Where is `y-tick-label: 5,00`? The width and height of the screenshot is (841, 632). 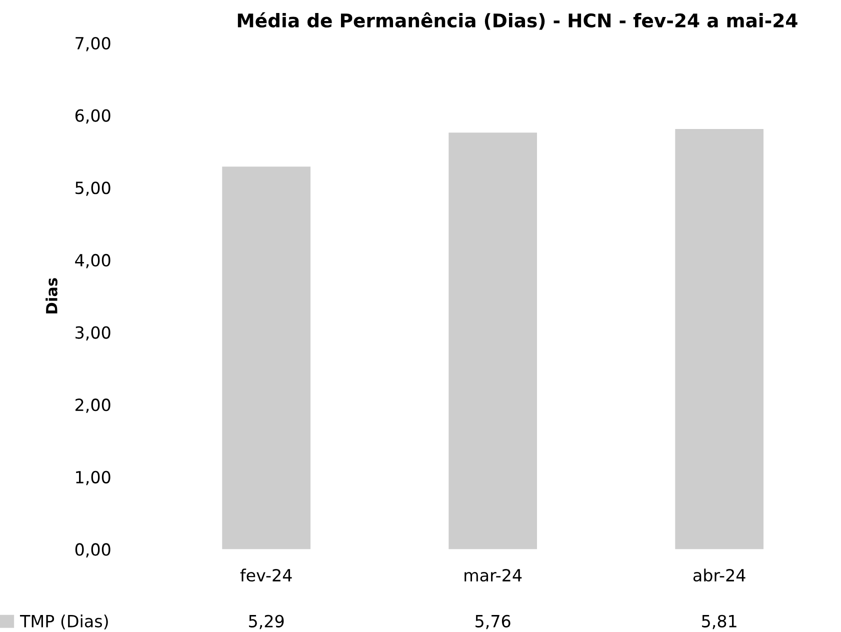 y-tick-label: 5,00 is located at coordinates (93, 189).